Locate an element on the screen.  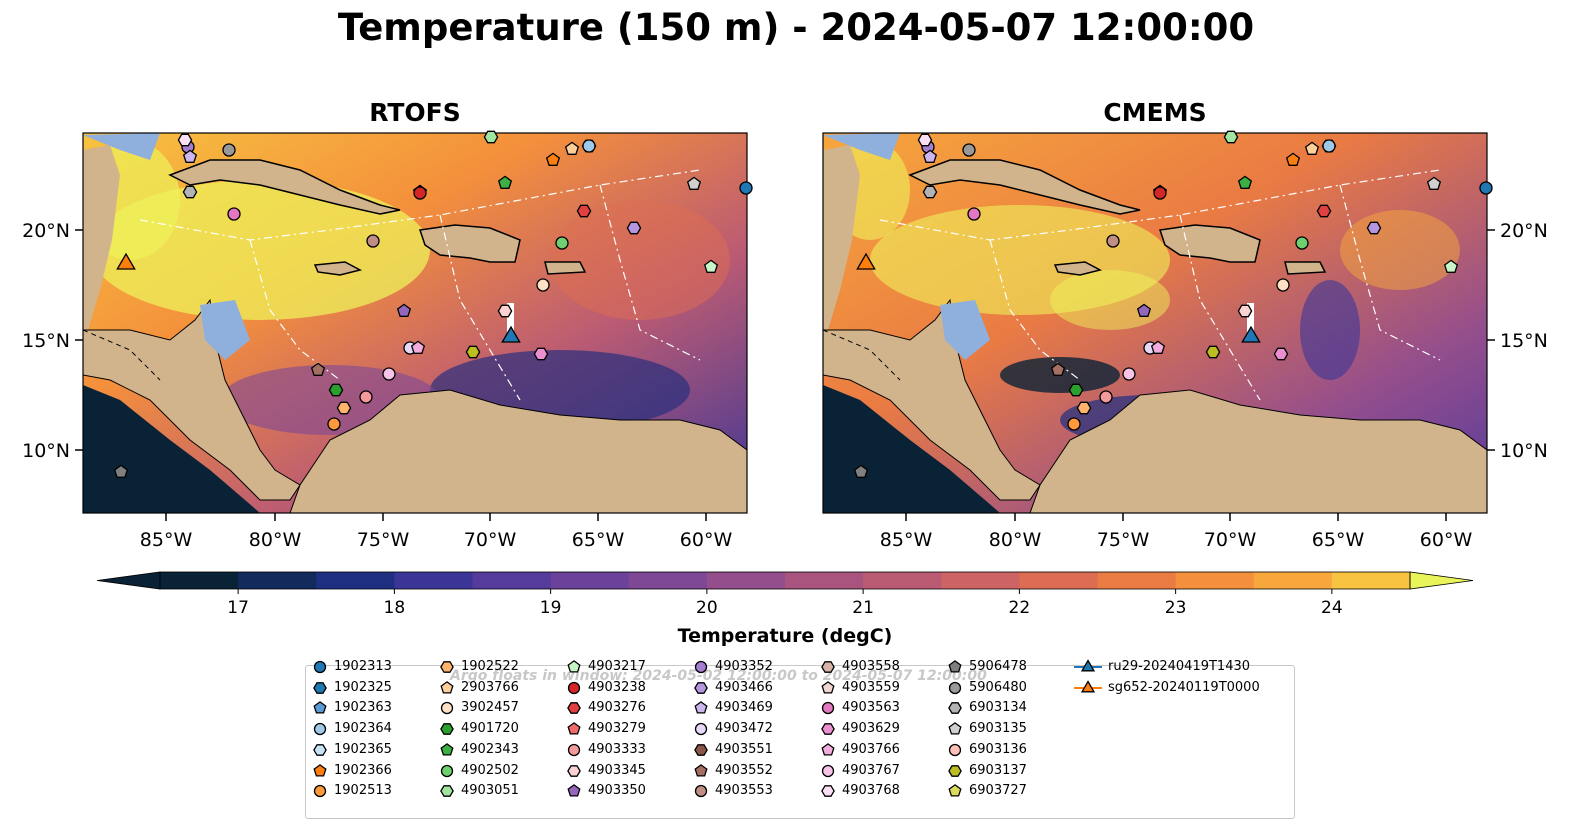
legend-item: 1902522 is located at coordinates (479, 667).